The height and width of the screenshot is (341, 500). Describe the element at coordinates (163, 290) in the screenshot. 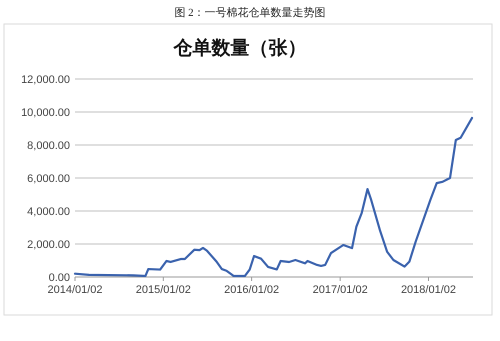

I see `x-tick-label: 2015/01/02` at that location.